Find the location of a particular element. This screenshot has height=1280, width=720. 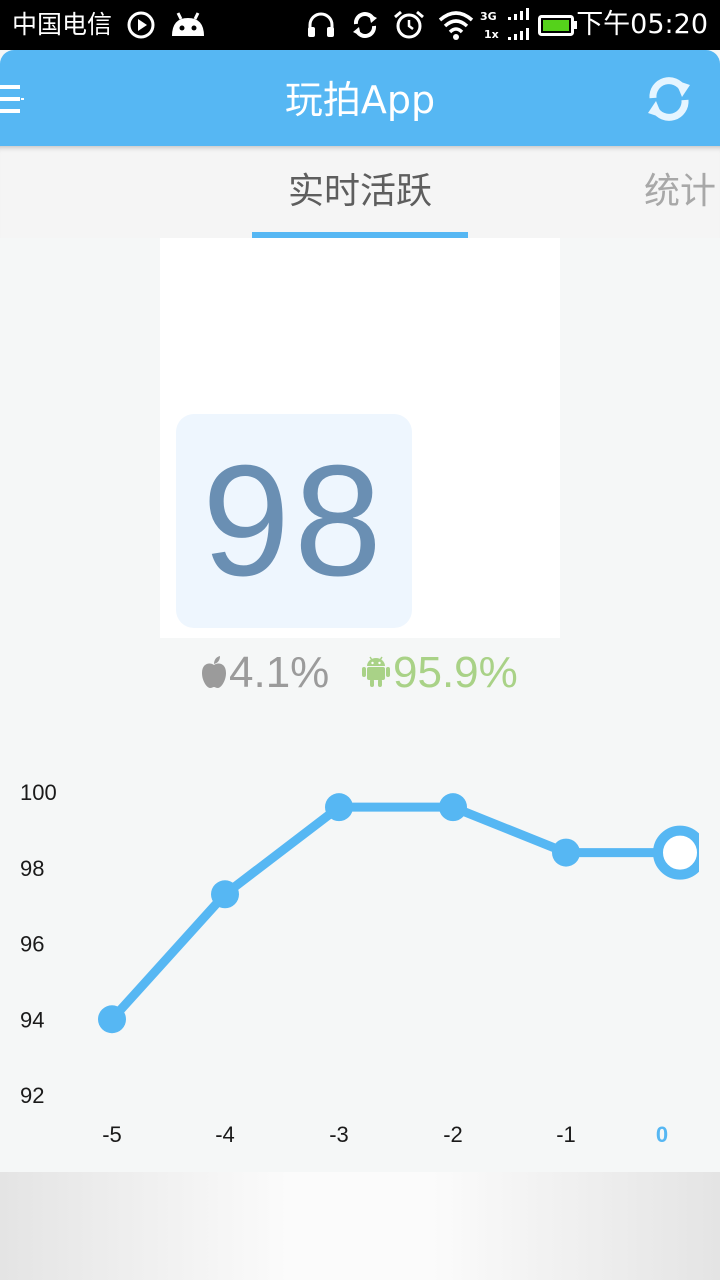

y-tick-label: 94 is located at coordinates (32, 1019).